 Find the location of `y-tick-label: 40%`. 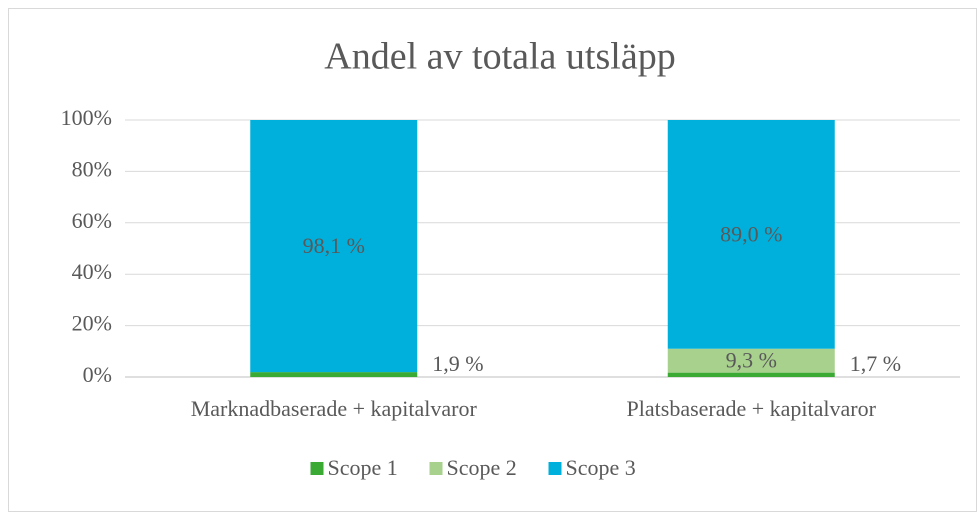

y-tick-label: 40% is located at coordinates (92, 271).